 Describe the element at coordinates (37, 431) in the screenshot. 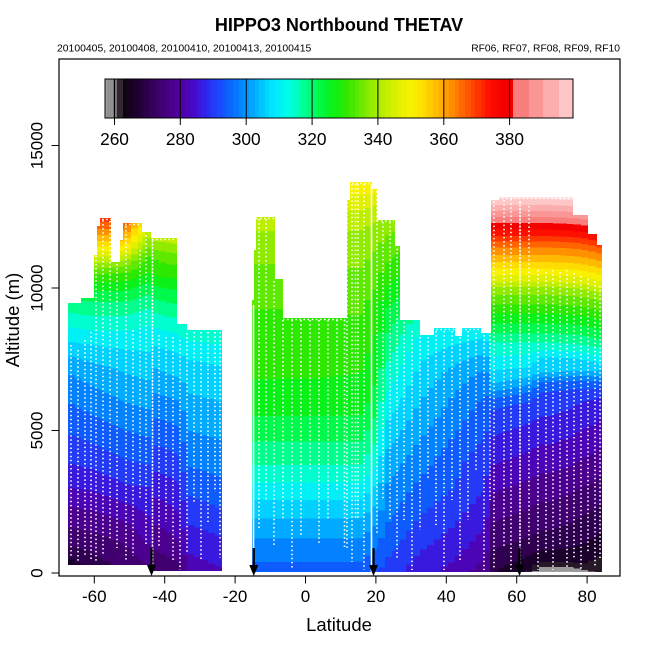

I see `svg-text: 5000` at that location.